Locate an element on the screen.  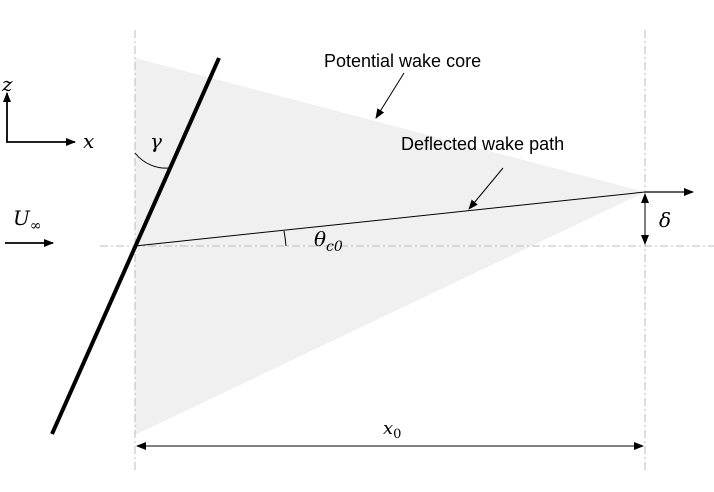
x0-label: x0 is located at coordinates (392, 430).